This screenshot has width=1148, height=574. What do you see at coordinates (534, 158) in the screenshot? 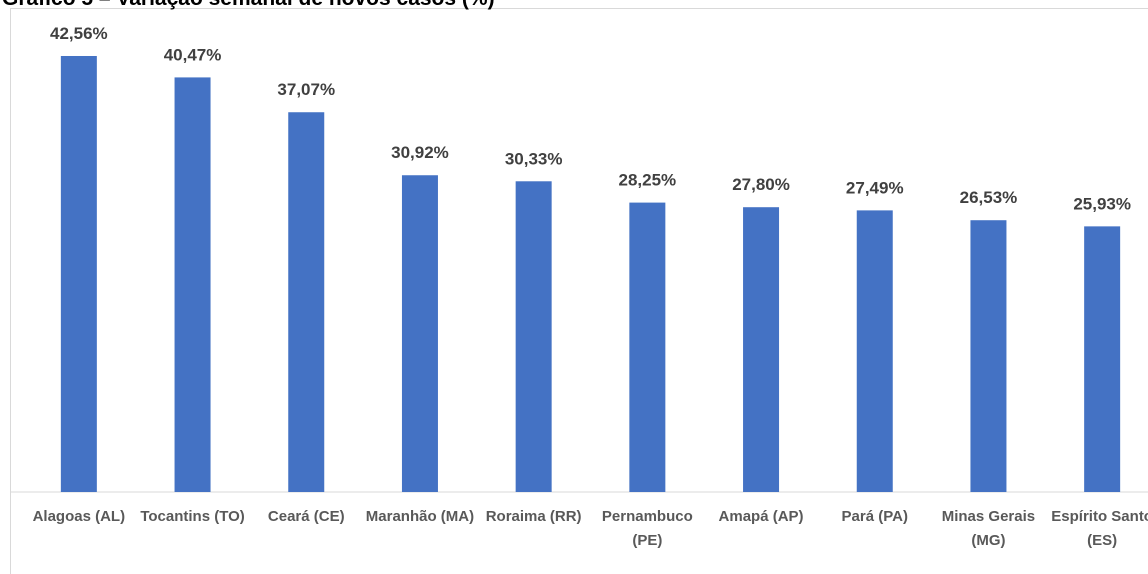
I see `value-label: 30,33%` at bounding box center [534, 158].